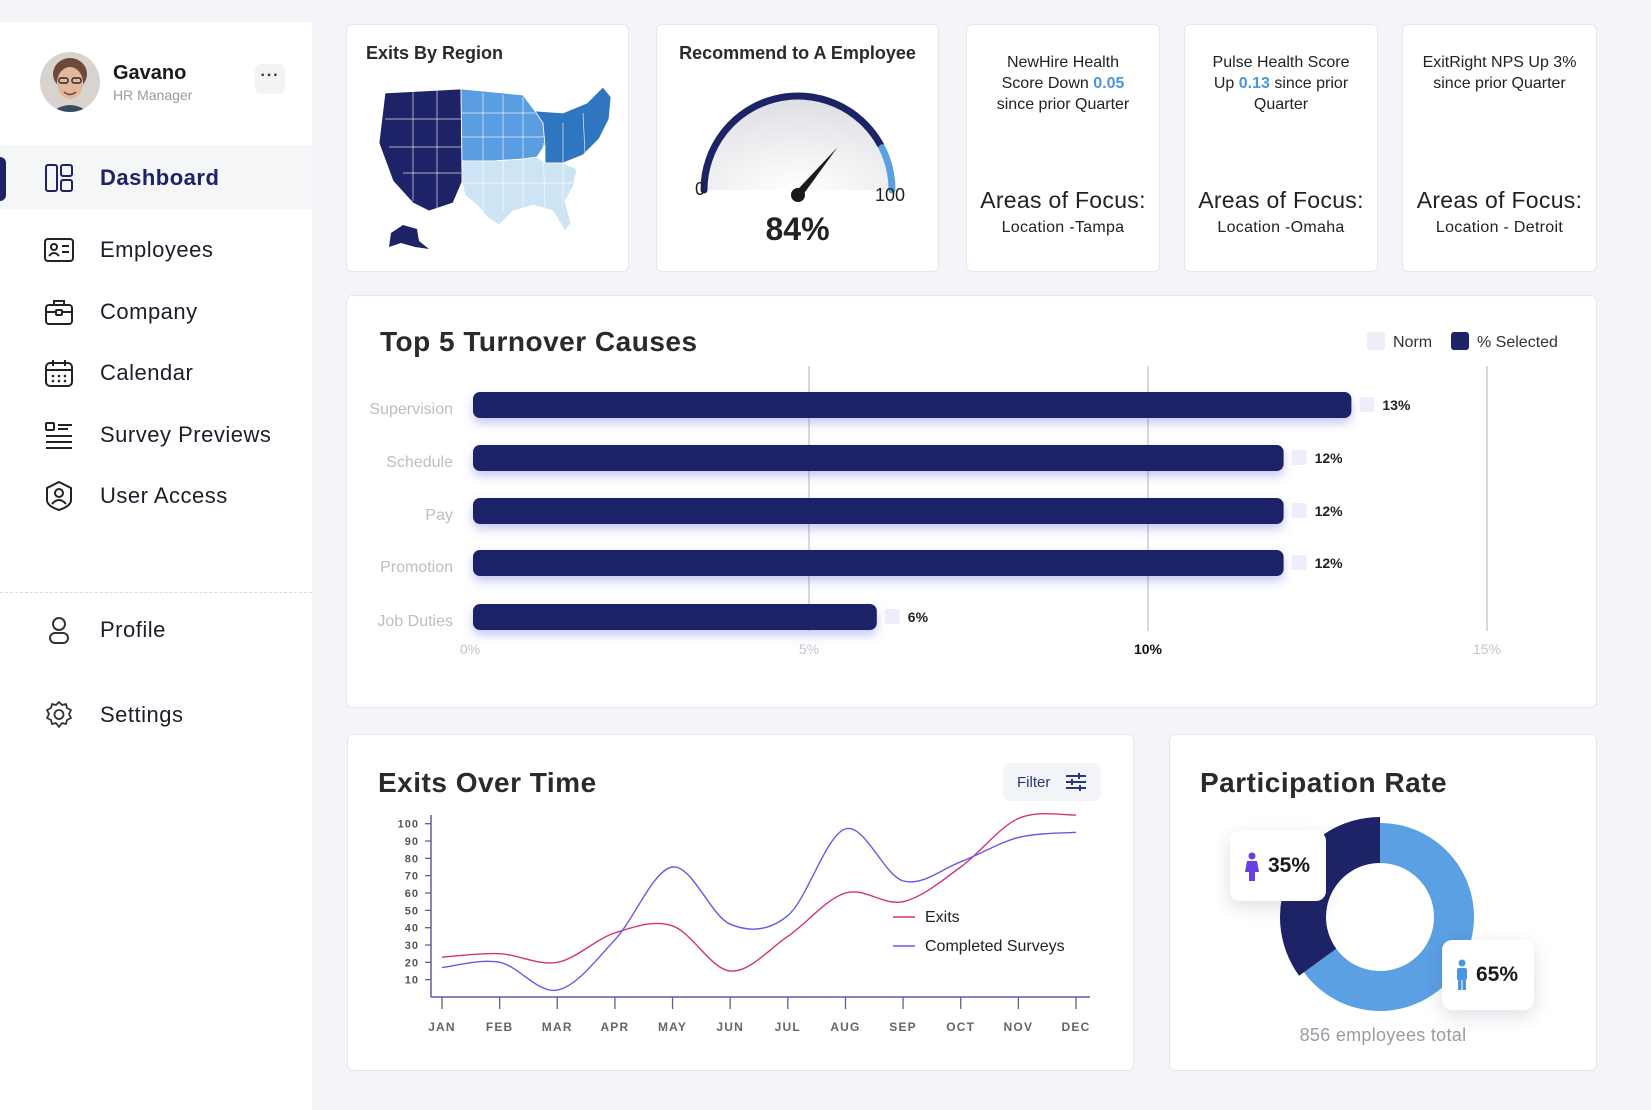 The width and height of the screenshot is (1651, 1110). Describe the element at coordinates (439, 515) in the screenshot. I see `category-label: Pay` at that location.